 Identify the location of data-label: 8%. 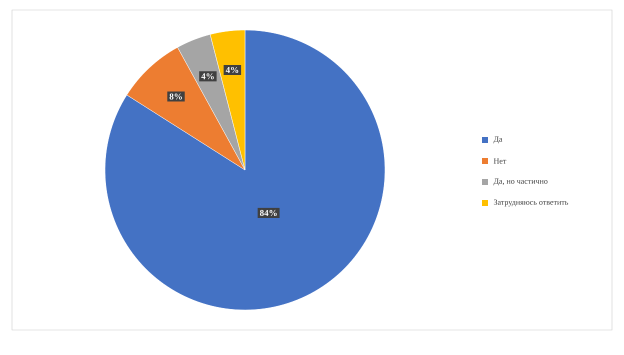
(176, 96).